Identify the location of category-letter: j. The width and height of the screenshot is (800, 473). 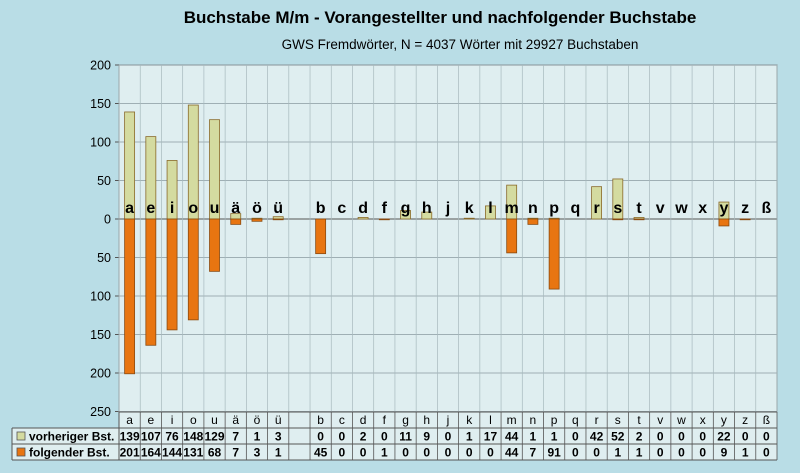
(447, 208).